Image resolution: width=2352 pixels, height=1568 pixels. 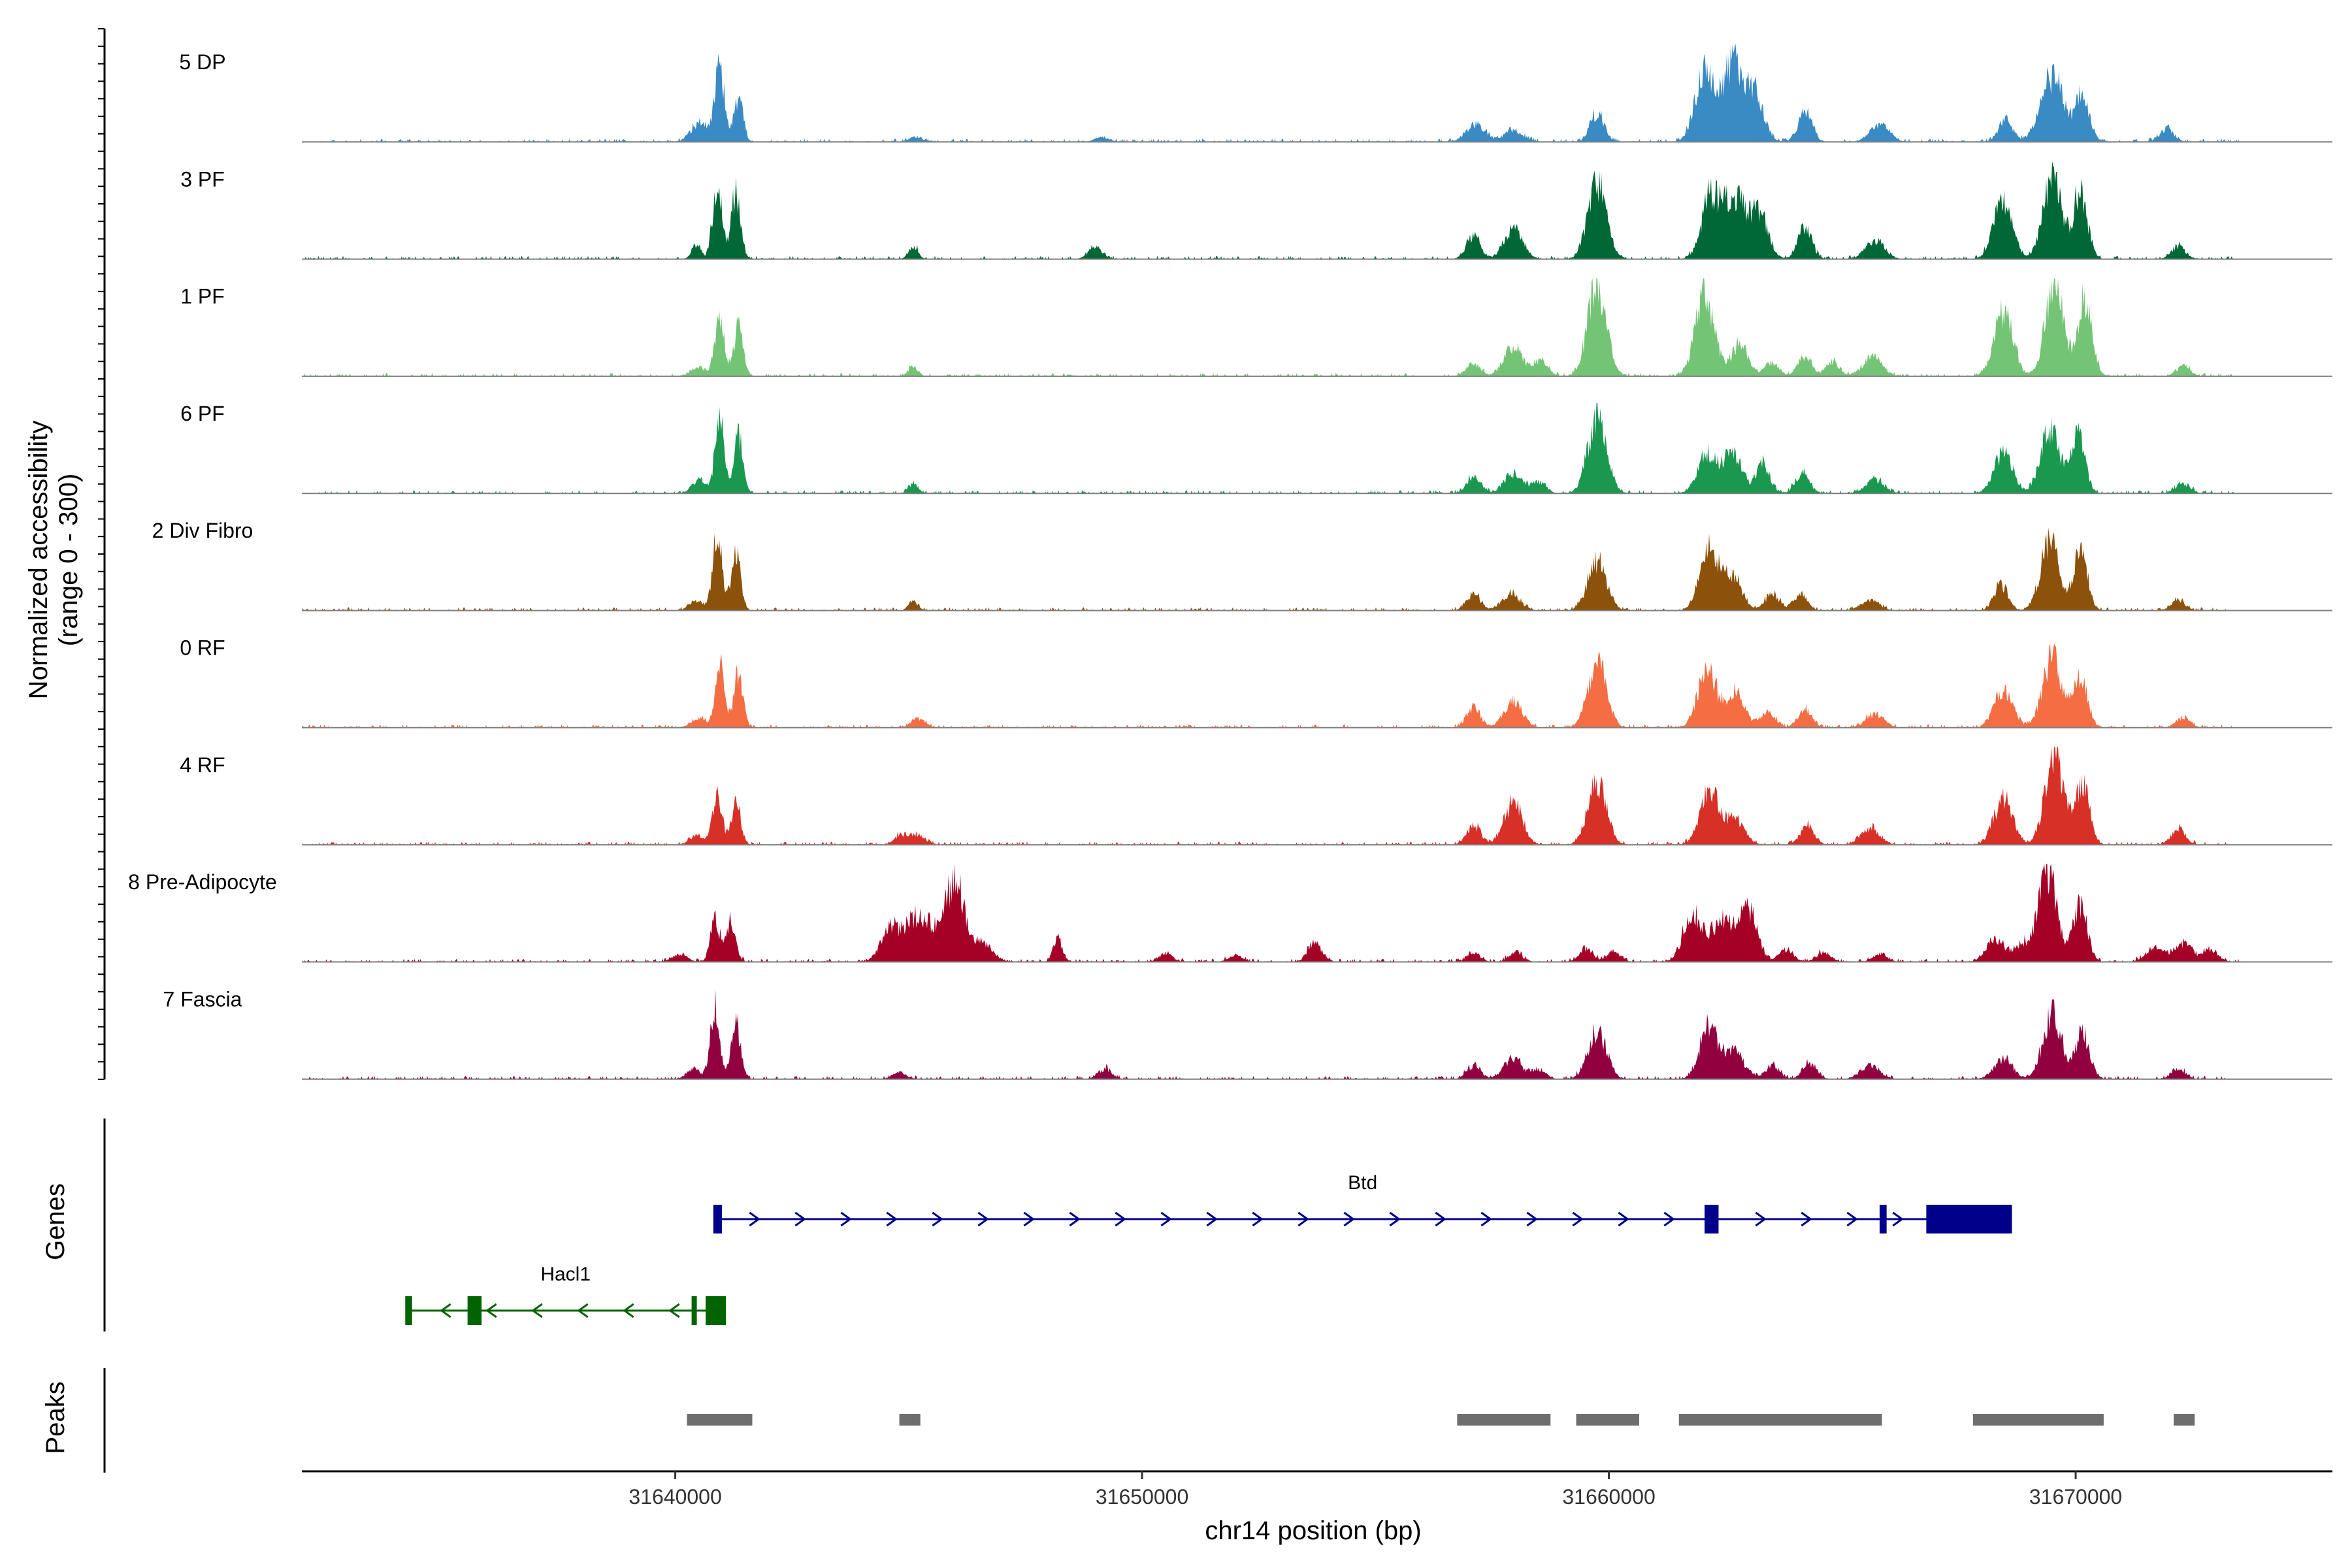 I want to click on track-label: 8 Pre-Adipocyte, so click(x=202, y=882).